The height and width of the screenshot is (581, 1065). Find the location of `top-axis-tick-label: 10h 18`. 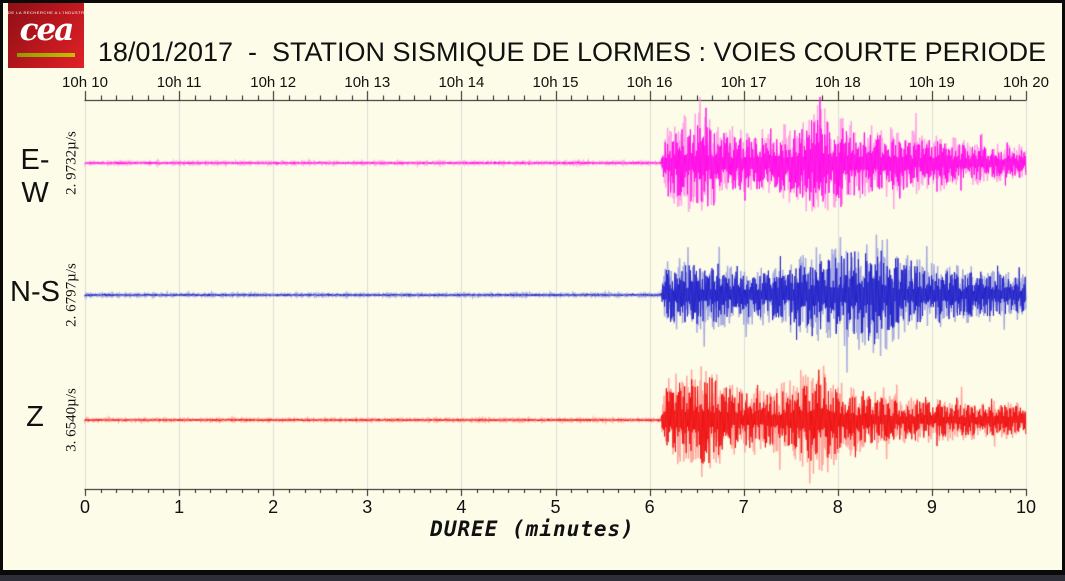

top-axis-tick-label: 10h 18 is located at coordinates (837, 82).